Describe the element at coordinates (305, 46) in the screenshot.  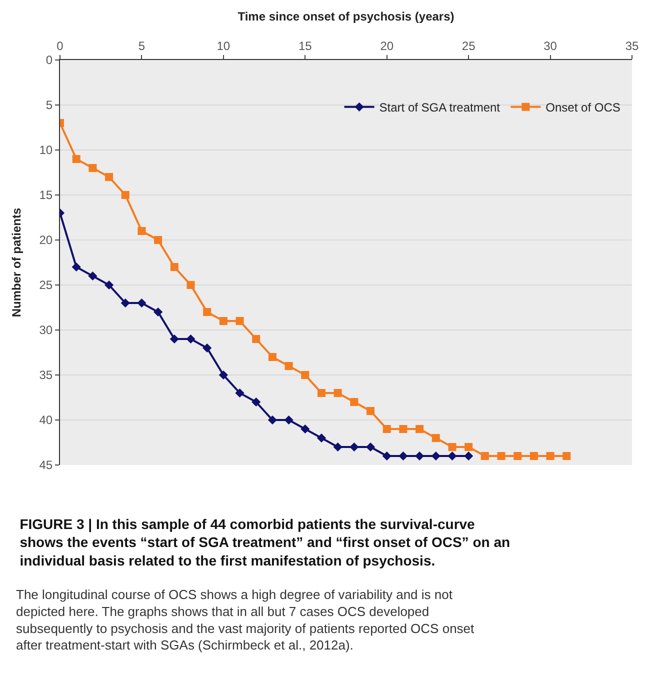
I see `x-tick-label: 15` at that location.